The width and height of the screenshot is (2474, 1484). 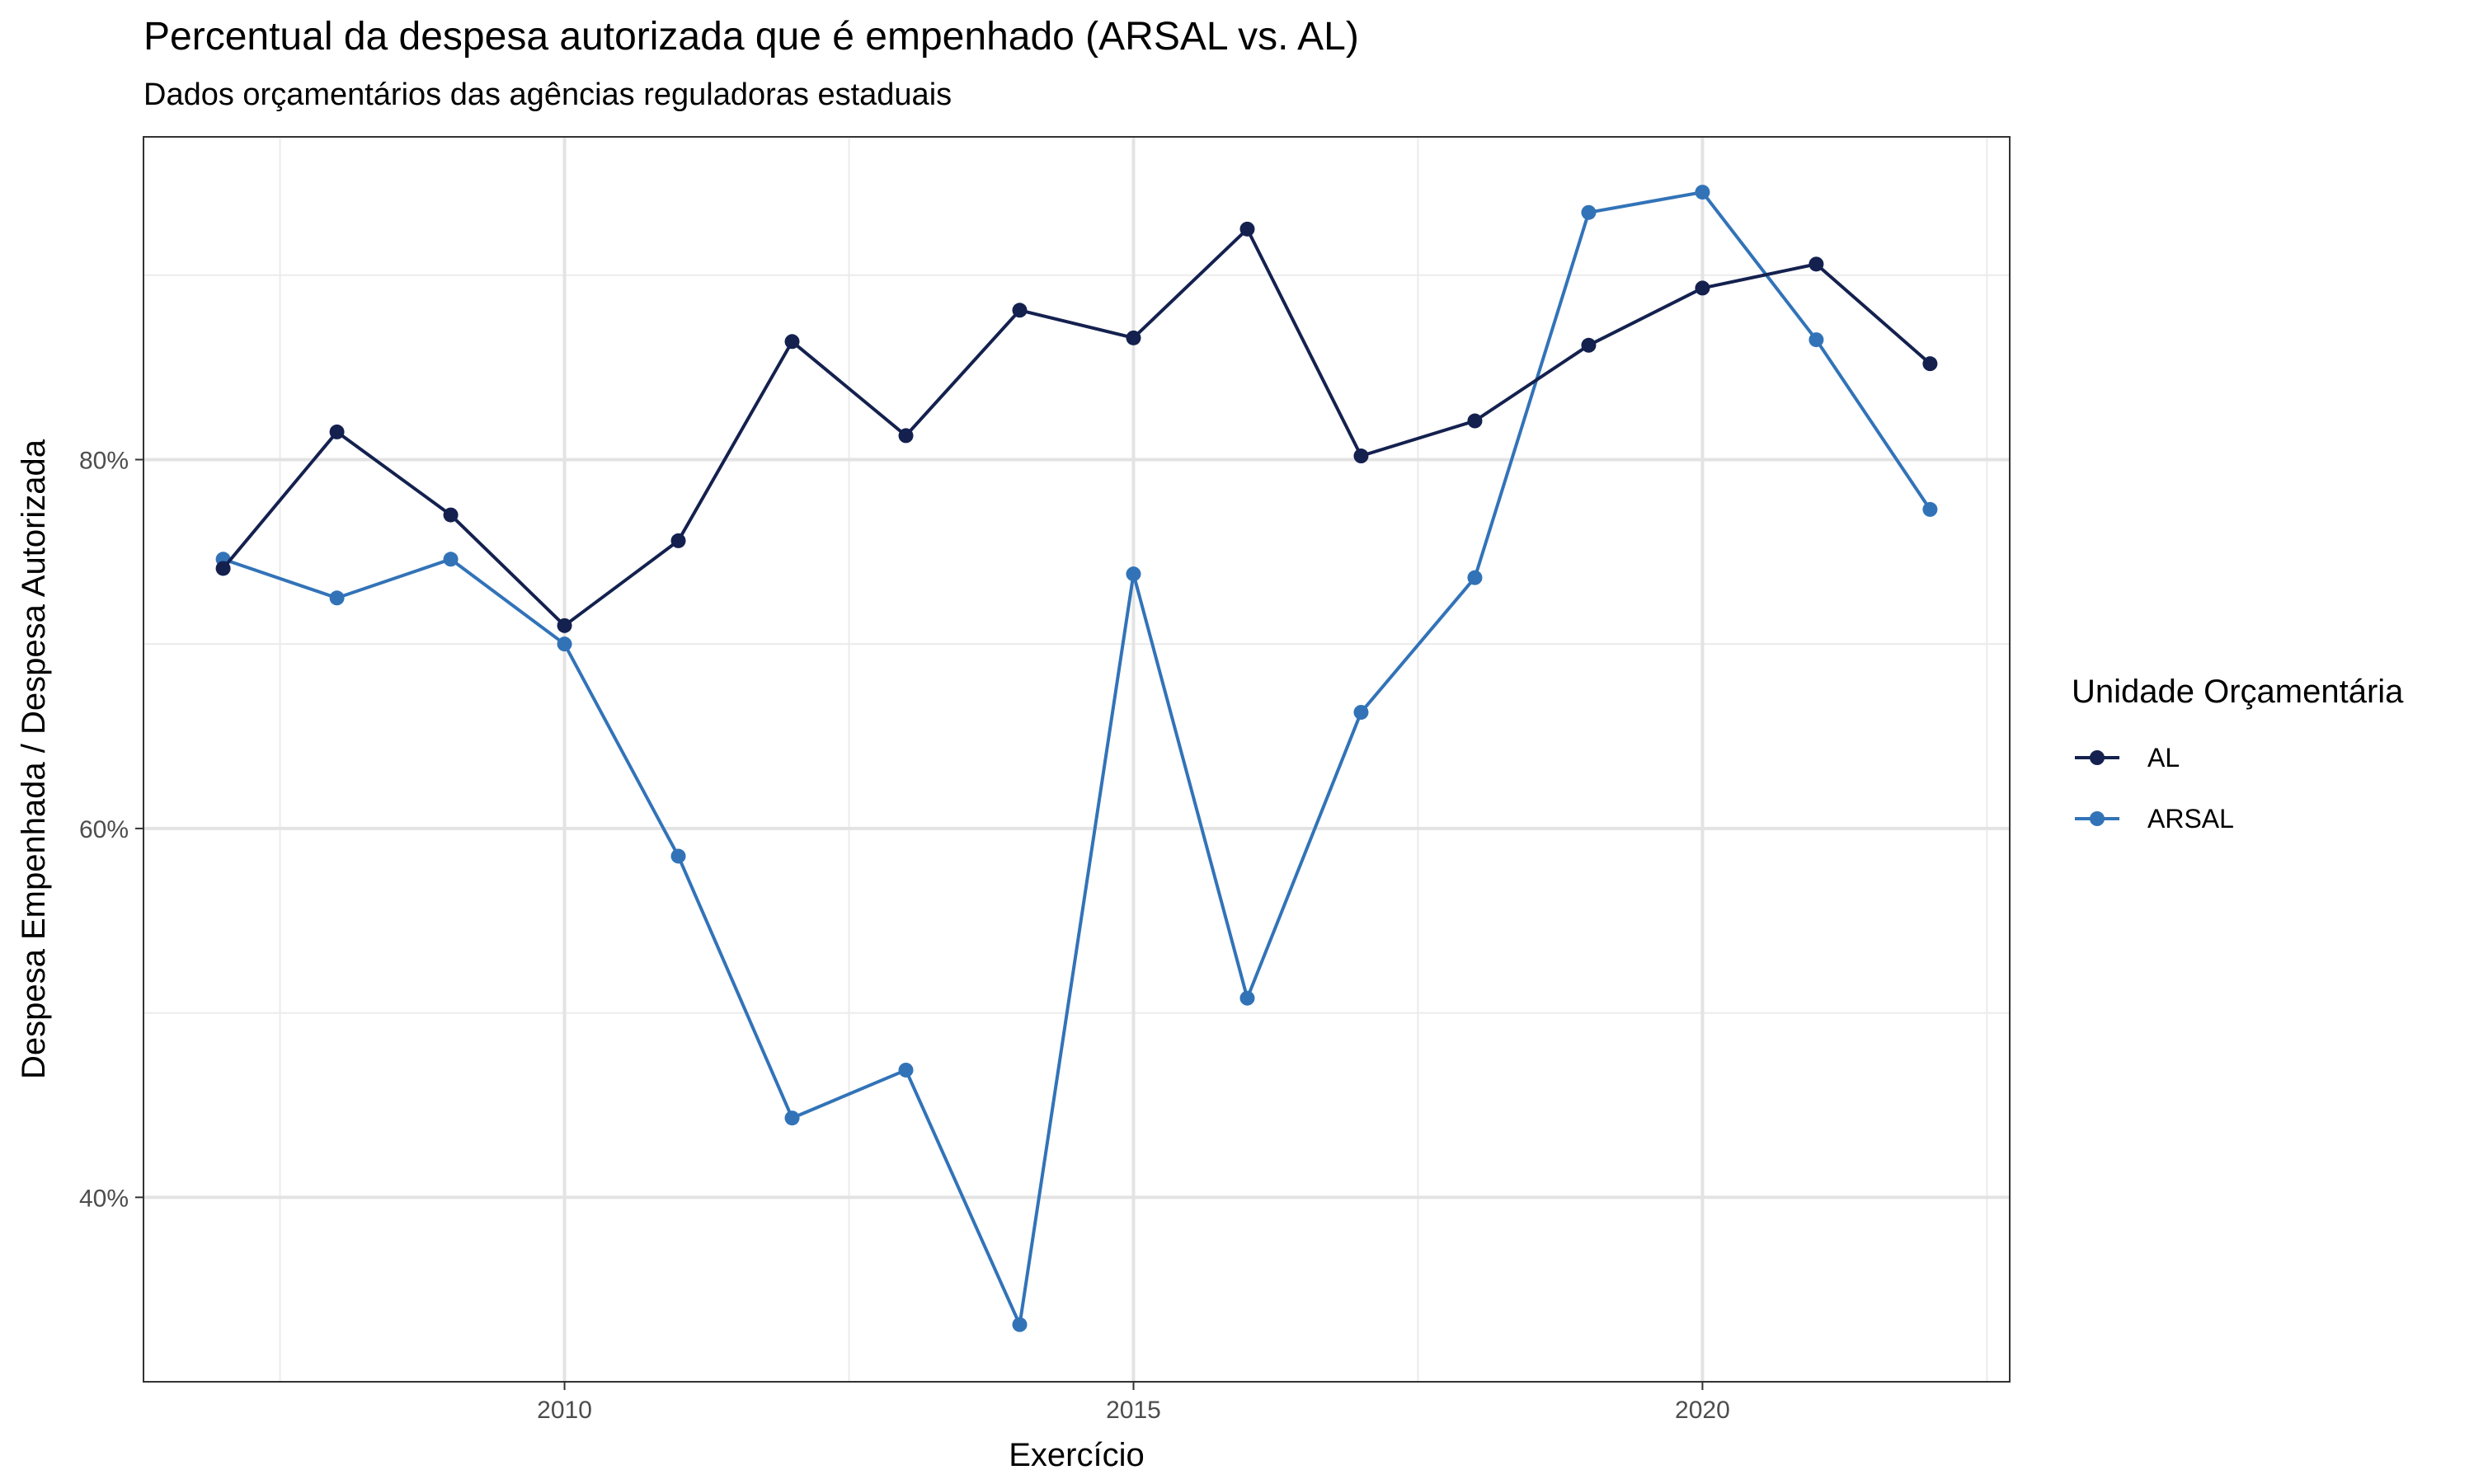 I want to click on legend-title: Unidade Orçamentária, so click(x=2238, y=692).